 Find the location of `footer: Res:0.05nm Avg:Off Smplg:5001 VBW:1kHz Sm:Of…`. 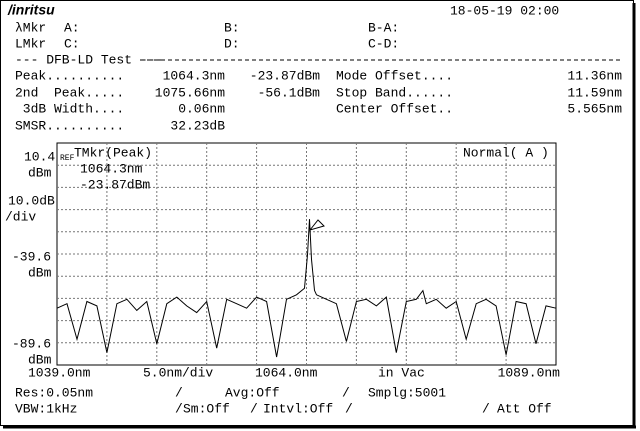

footer: Res:0.05nm Avg:Off Smplg:5001 VBW:1kHz Sm:Of… is located at coordinates (283, 400).